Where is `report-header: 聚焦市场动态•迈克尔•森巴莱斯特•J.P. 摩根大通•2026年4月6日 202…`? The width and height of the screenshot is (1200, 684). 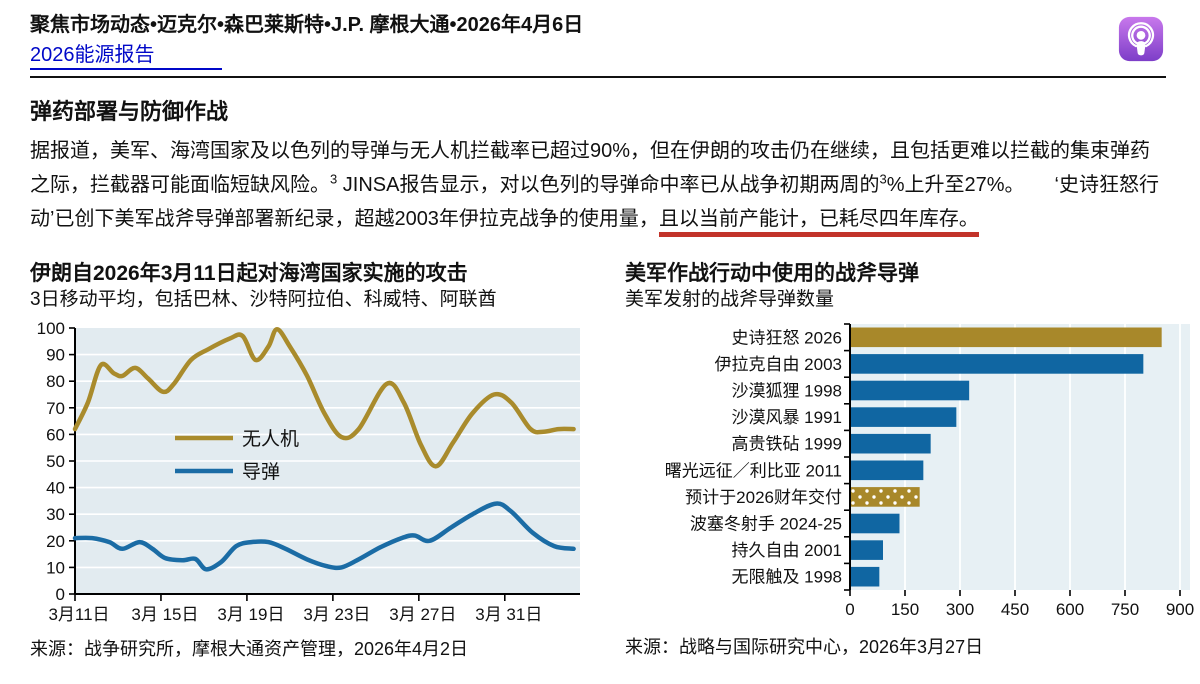 report-header: 聚焦市场动态•迈克尔•森巴莱斯特•J.P. 摩根大通•2026年4月6日 202… is located at coordinates (600, 41).